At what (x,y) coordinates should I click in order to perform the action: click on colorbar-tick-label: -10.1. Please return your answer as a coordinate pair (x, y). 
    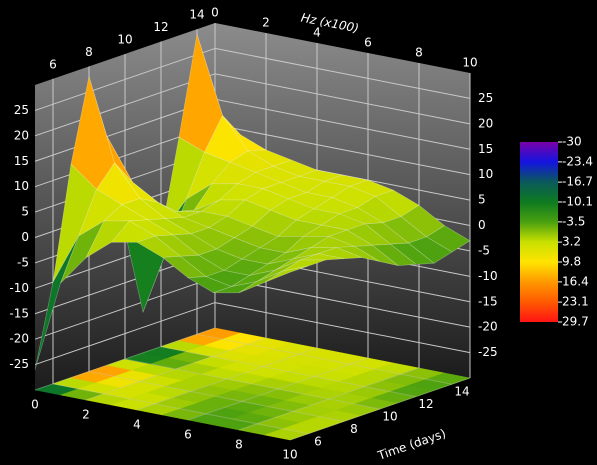
    Looking at the image, I should click on (577, 202).